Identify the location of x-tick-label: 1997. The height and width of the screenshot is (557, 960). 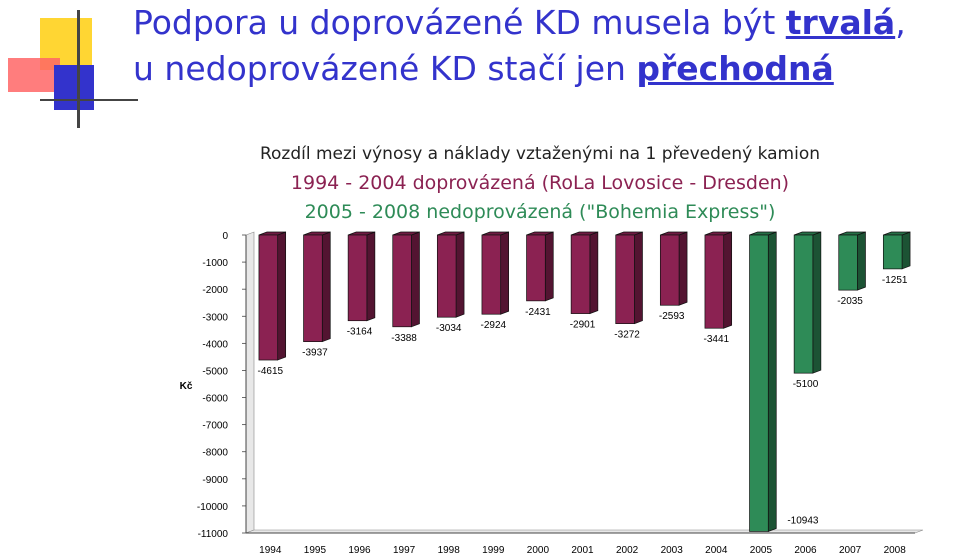
(404, 550).